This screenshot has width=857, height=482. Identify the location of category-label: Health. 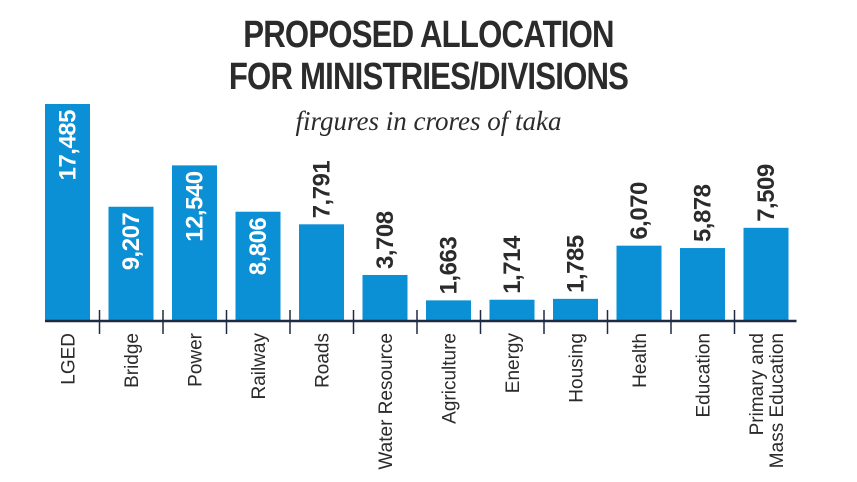
(640, 360).